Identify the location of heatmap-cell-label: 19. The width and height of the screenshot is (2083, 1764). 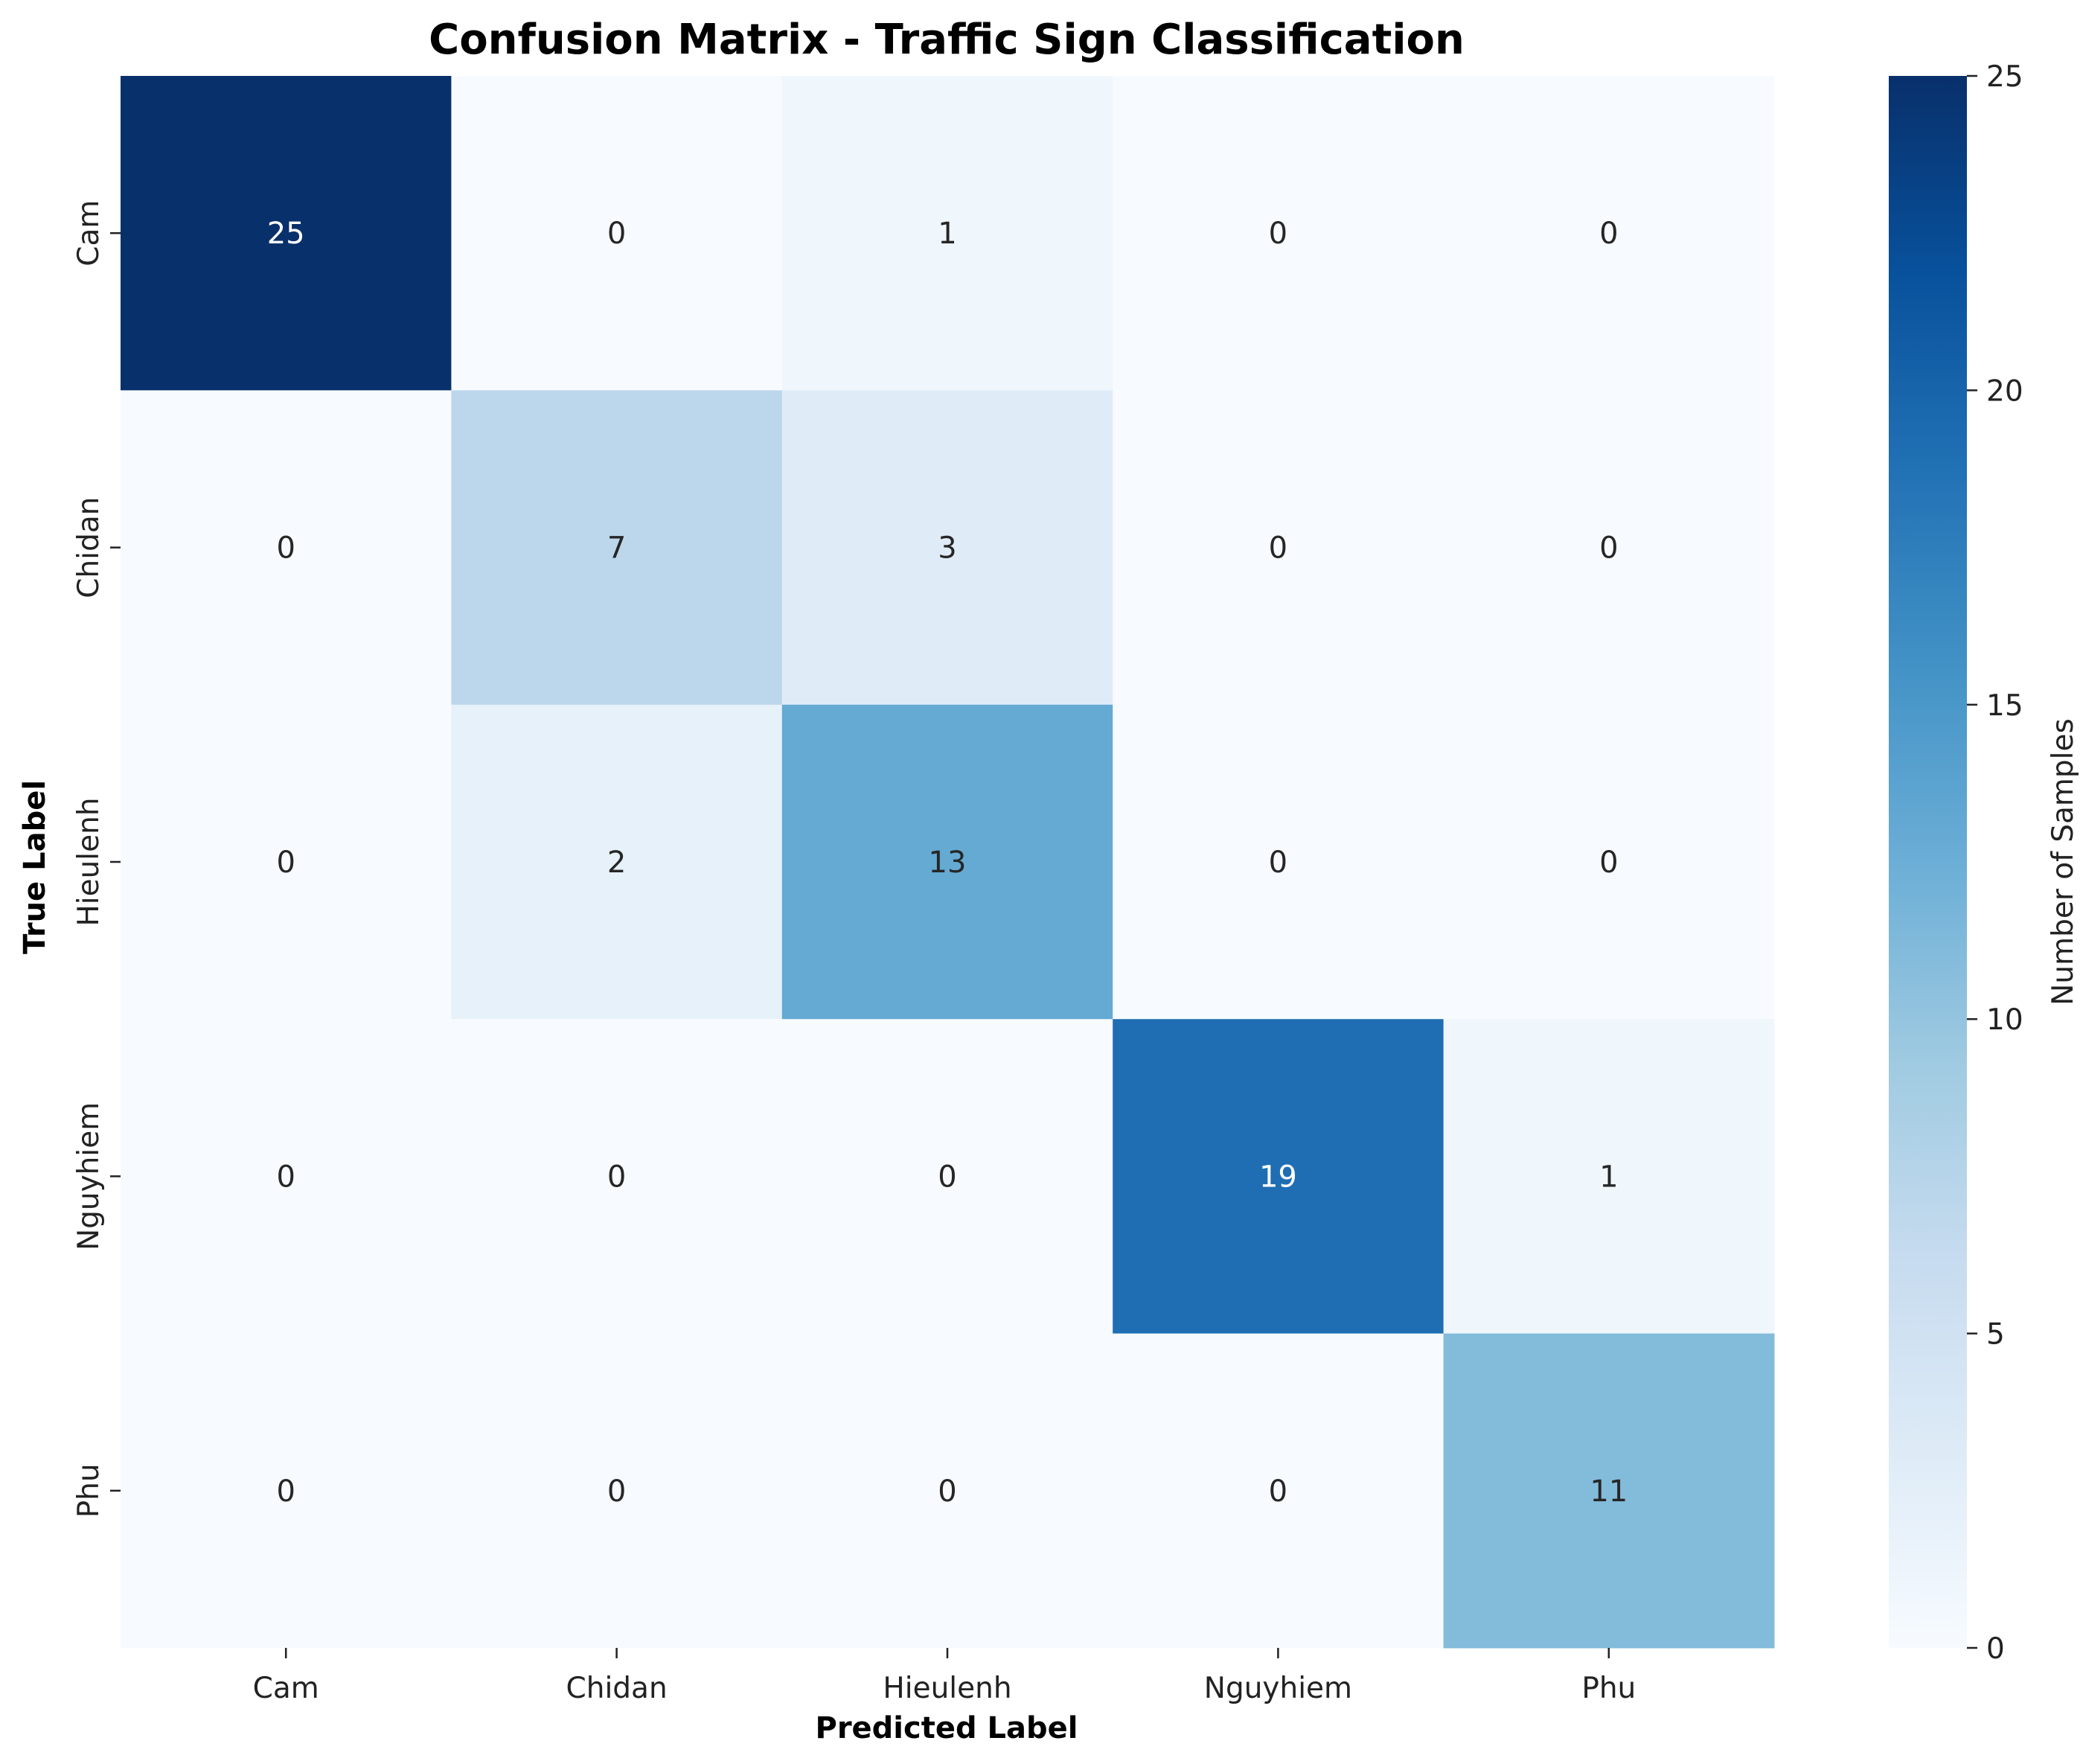
(1278, 1177).